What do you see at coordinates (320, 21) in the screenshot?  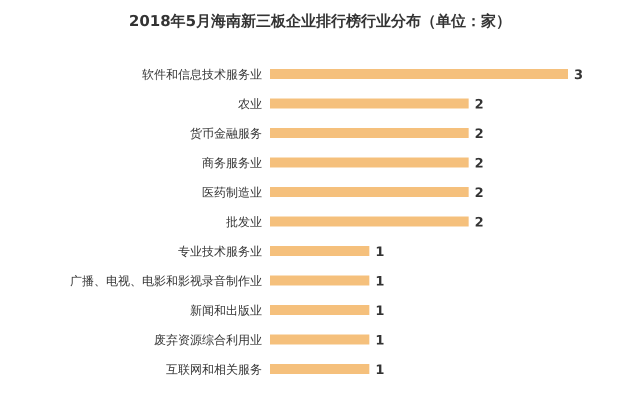 I see `title: 2018年5月海南新三板企业排行榜行业分布（单位：家）` at bounding box center [320, 21].